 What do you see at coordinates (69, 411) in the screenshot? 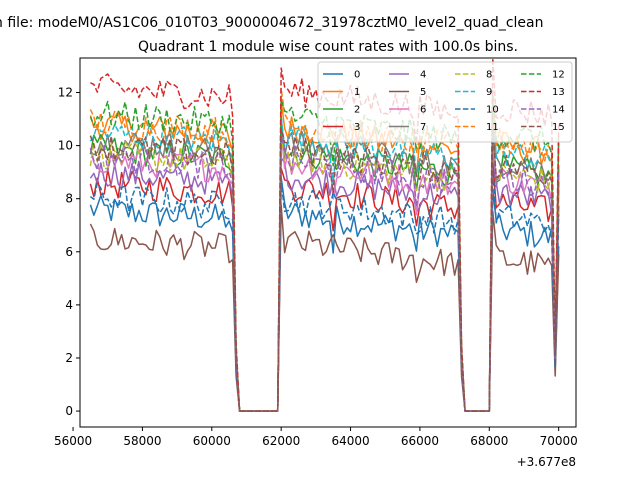
I see `y-tick-label: 0` at bounding box center [69, 411].